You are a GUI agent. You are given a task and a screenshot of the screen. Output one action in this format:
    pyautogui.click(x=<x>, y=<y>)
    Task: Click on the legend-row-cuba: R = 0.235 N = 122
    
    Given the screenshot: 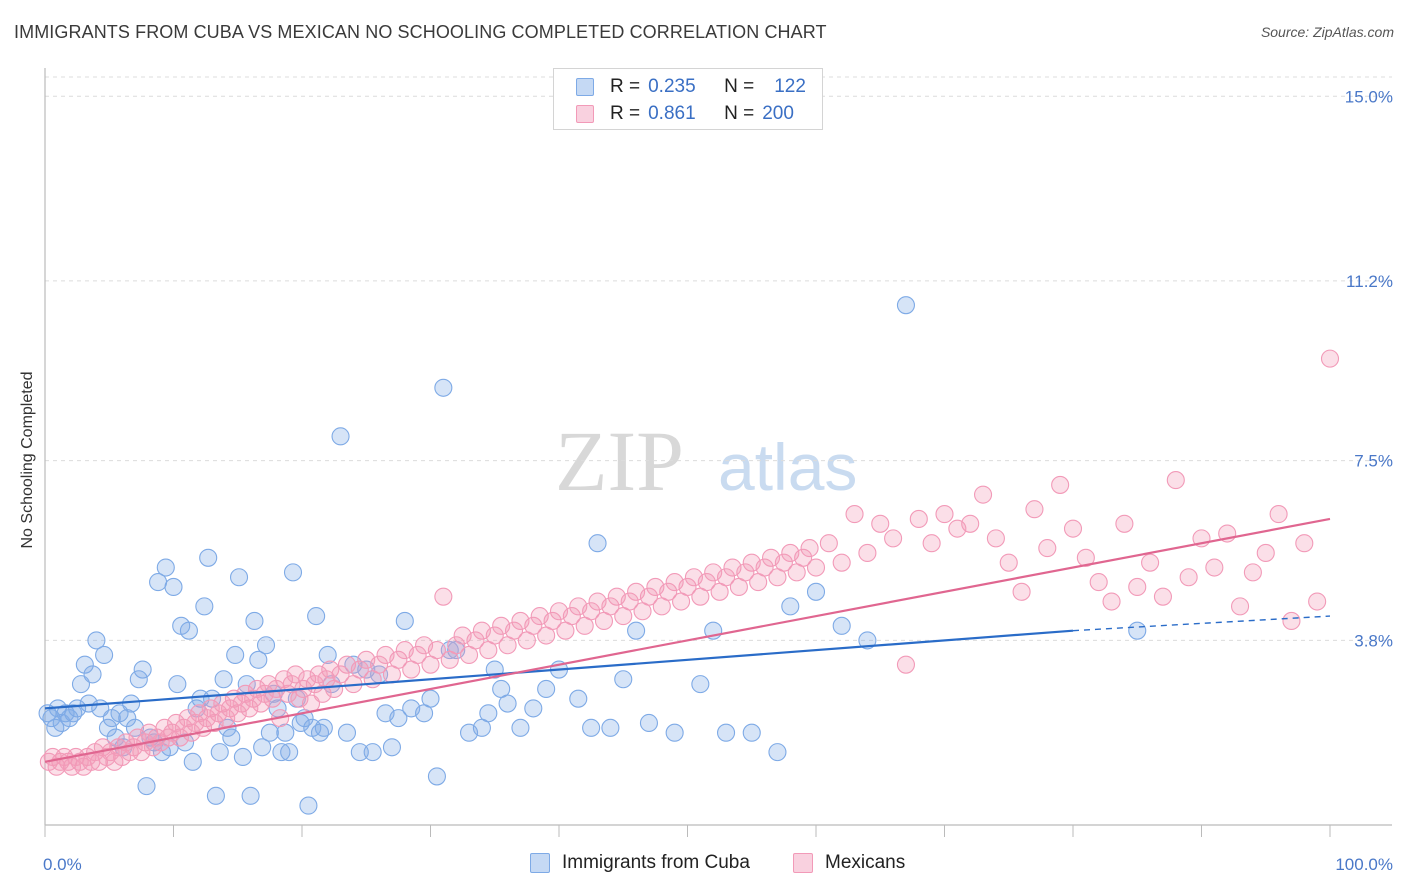 What is the action you would take?
    pyautogui.click(x=691, y=87)
    